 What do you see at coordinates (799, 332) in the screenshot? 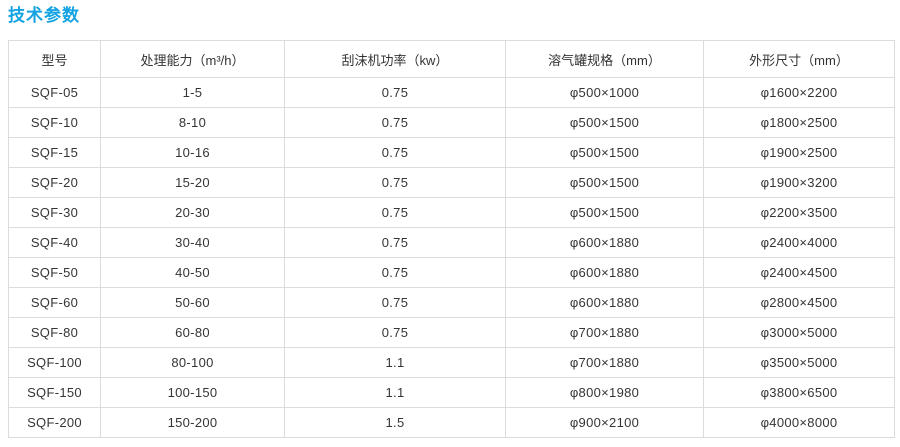
I see `value-cell: φ3000×5000` at bounding box center [799, 332].